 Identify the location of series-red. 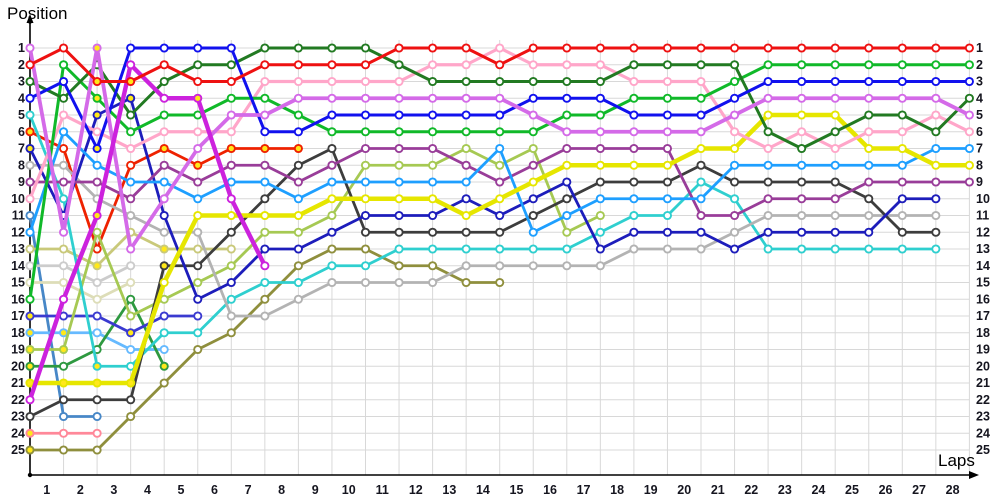
(499, 65).